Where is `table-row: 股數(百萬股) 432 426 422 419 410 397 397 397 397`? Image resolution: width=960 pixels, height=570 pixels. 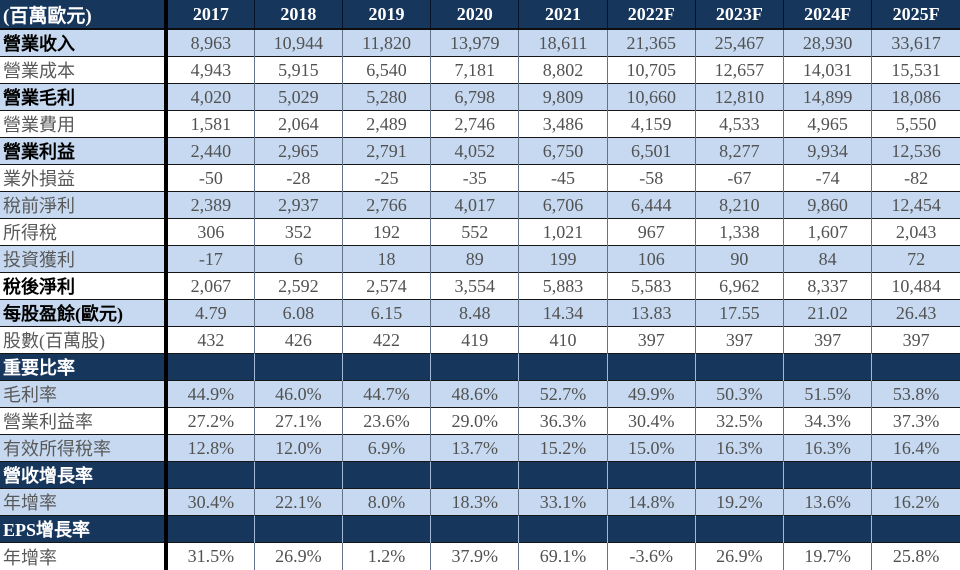
table-row: 股數(百萬股) 432 426 422 419 410 397 397 397 397 is located at coordinates (480, 340).